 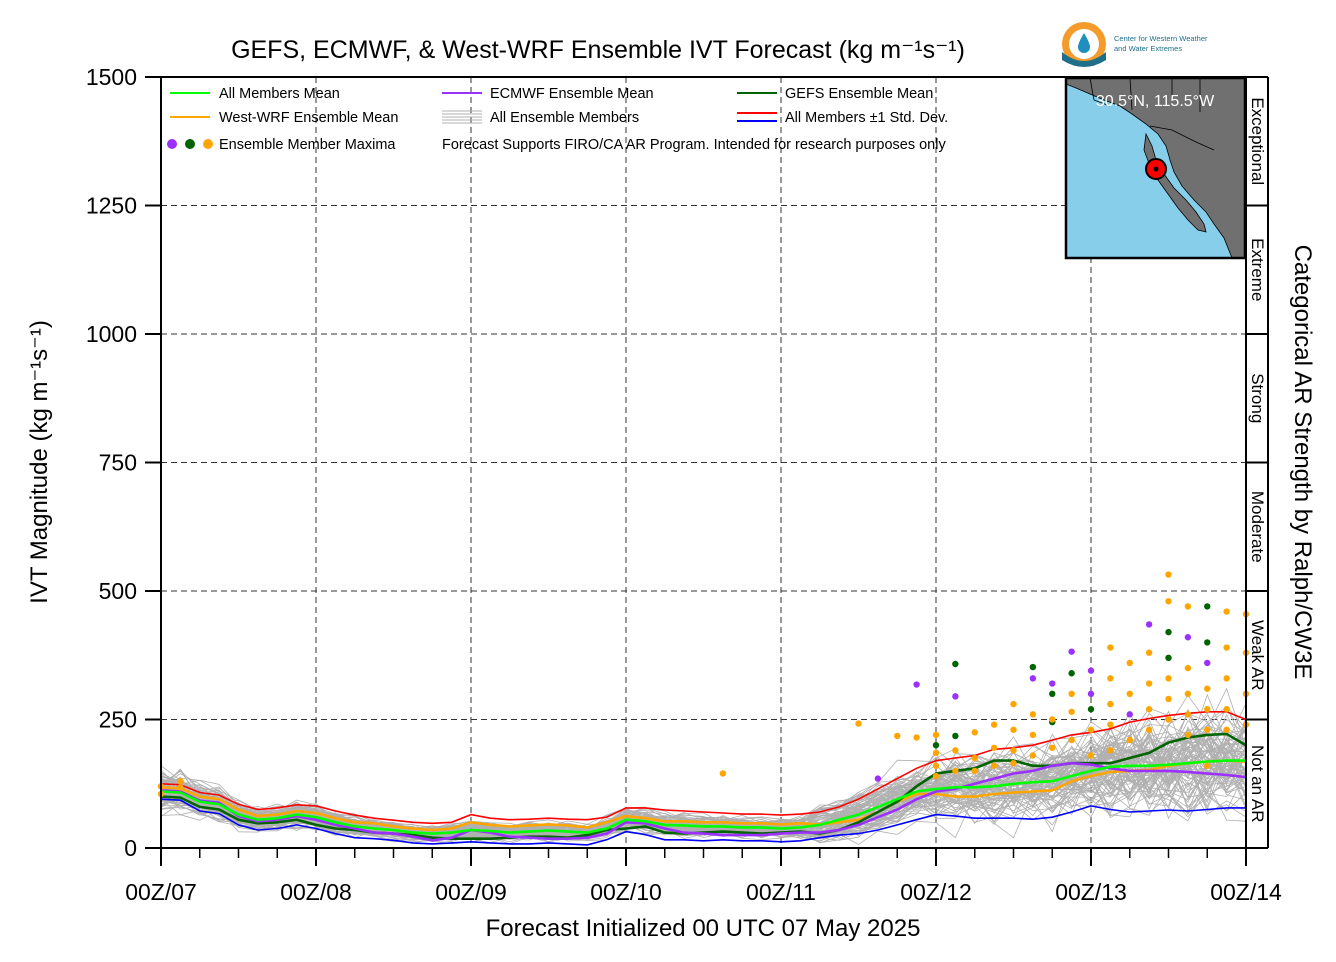 I want to click on category-label: Exceptional, so click(x=1257, y=141).